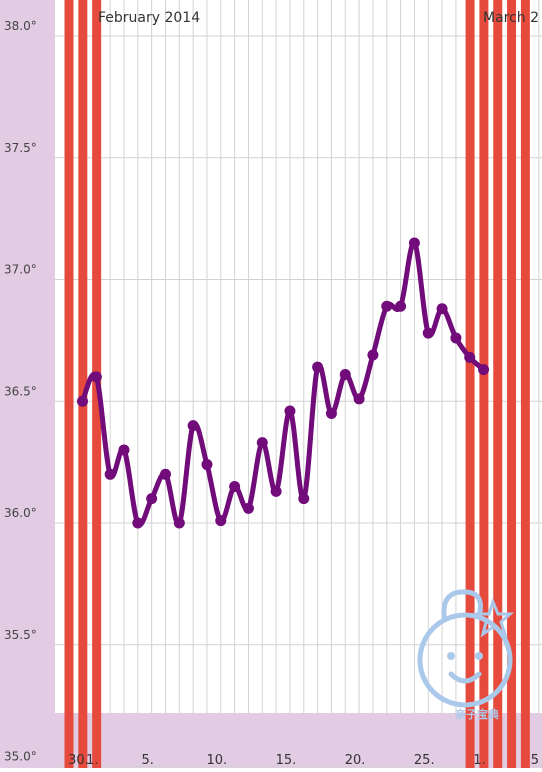 This screenshot has height=772, width=542. Describe the element at coordinates (286, 760) in the screenshot. I see `x-tick-label: 15.` at that location.